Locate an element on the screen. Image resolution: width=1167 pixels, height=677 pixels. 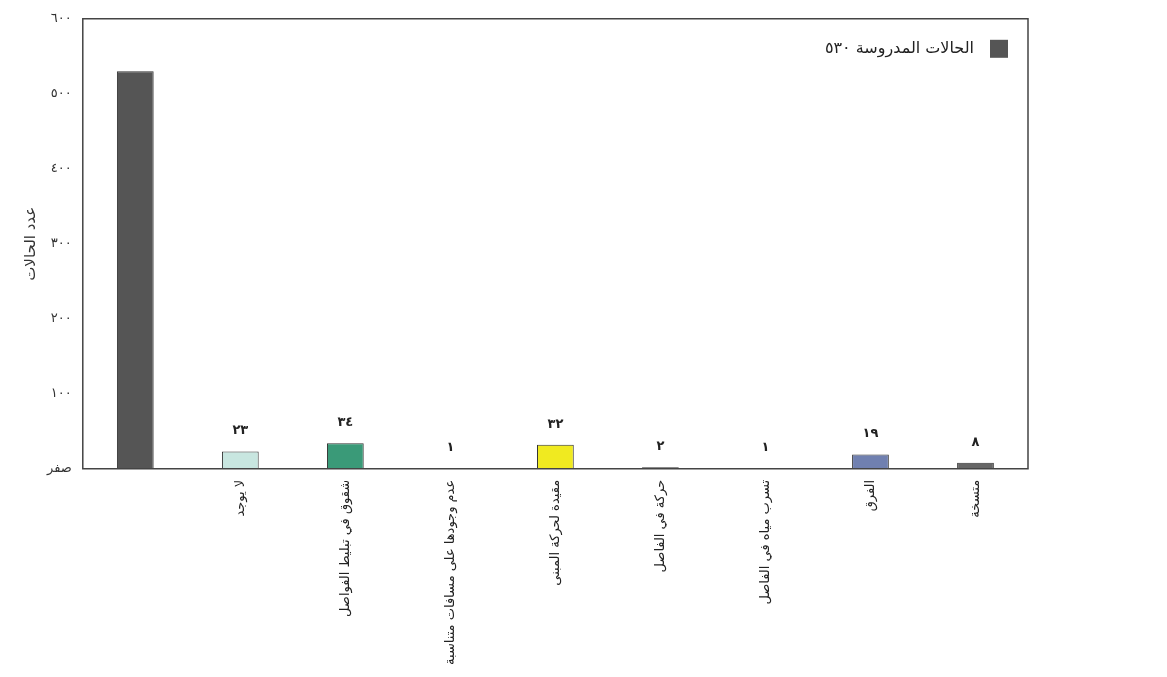
x-tick-label: الفرق is located at coordinates (869, 495).